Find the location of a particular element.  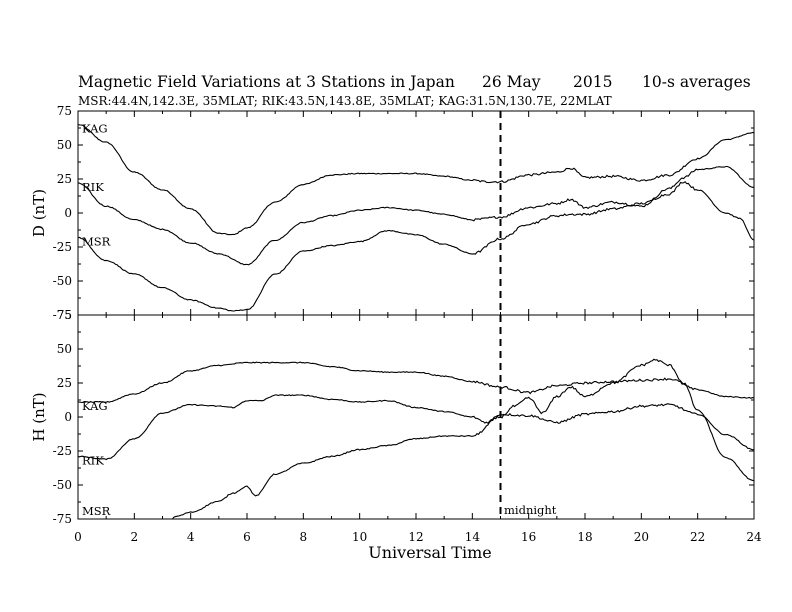

x-tick-label: 8 is located at coordinates (304, 537).